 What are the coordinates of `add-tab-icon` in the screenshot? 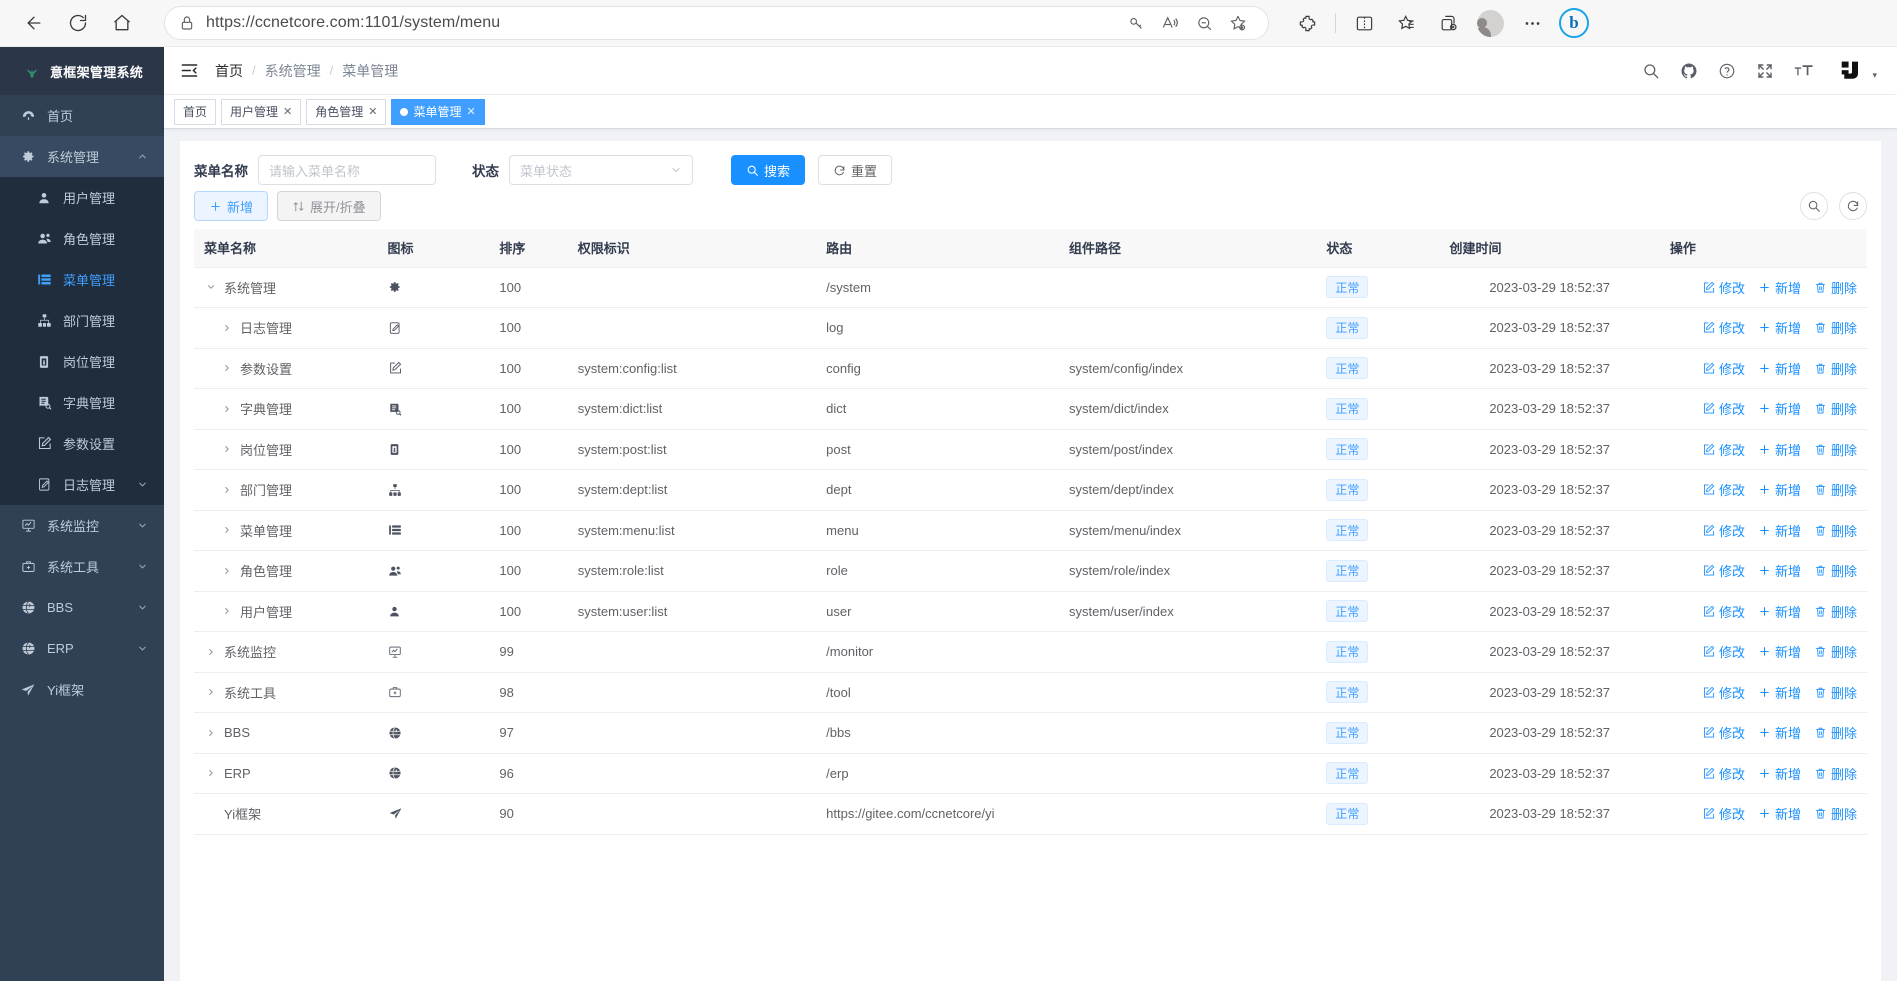 It's located at (1448, 23).